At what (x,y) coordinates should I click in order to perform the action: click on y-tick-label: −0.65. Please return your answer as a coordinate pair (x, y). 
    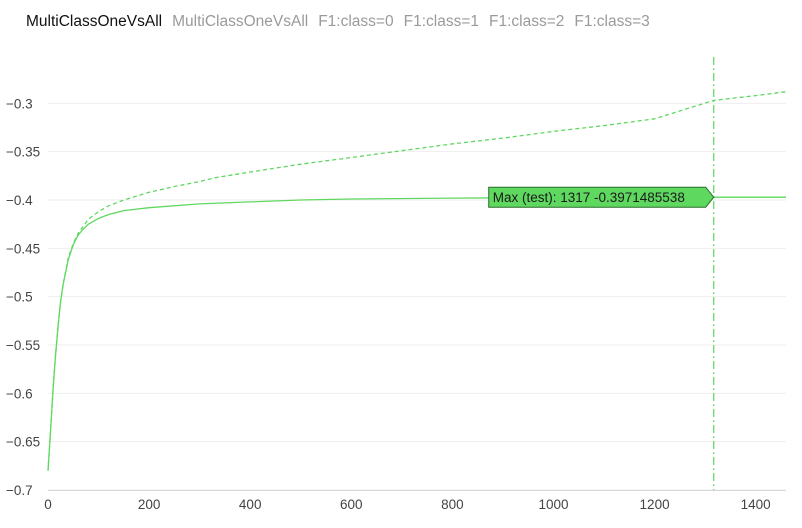
    Looking at the image, I should click on (23, 442).